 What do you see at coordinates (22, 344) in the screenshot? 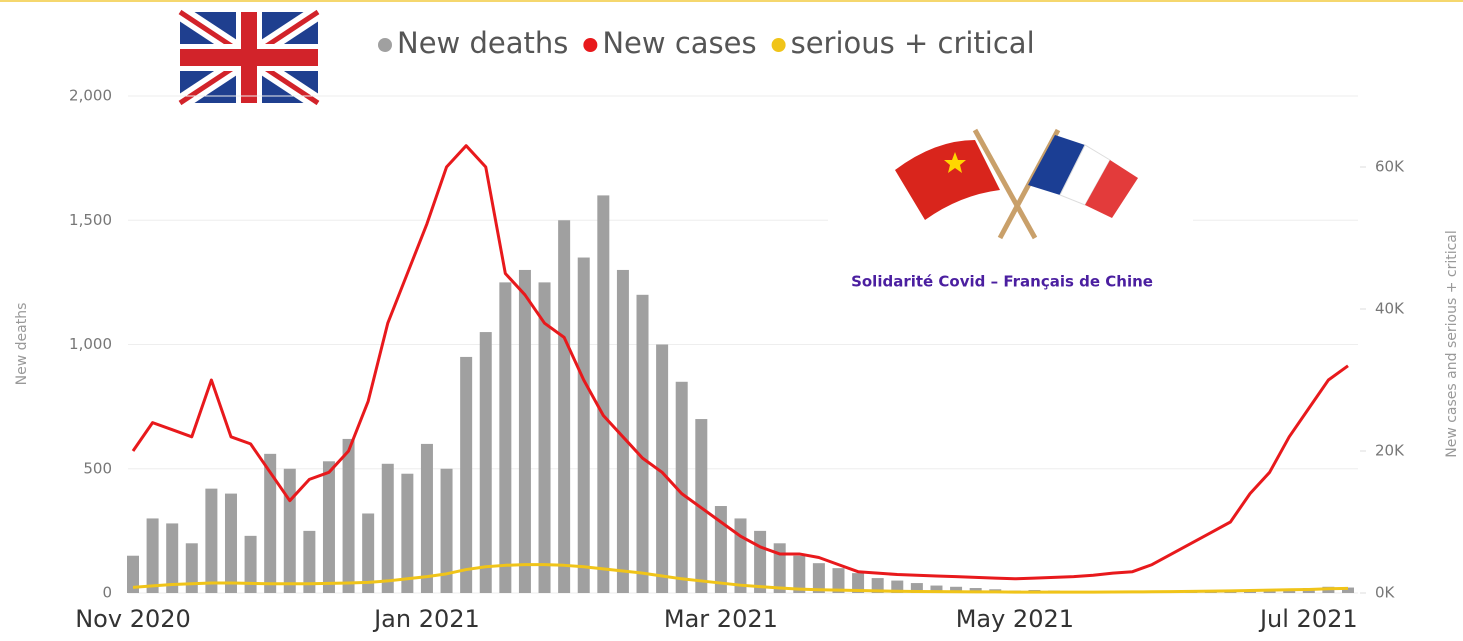
I see `y-axis-title: New deaths` at bounding box center [22, 344].